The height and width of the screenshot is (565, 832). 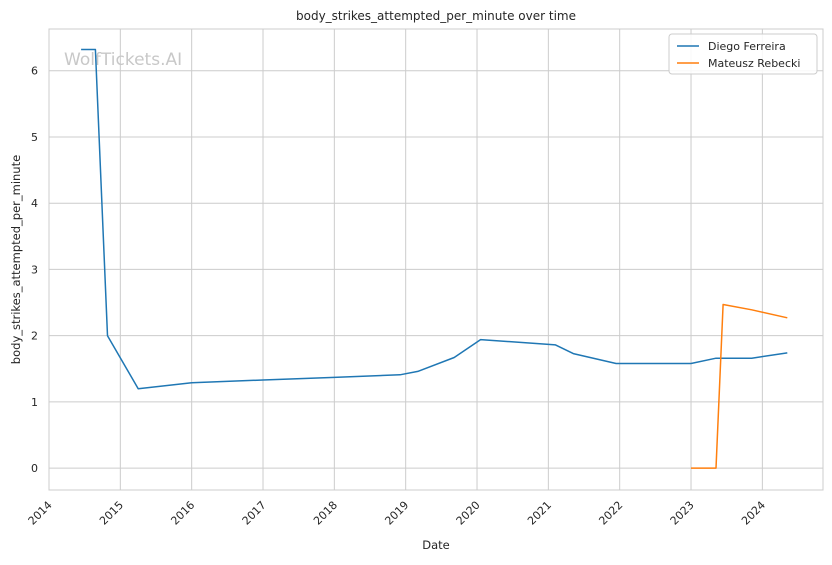 I want to click on y-tick-label: 2, so click(x=34, y=336).